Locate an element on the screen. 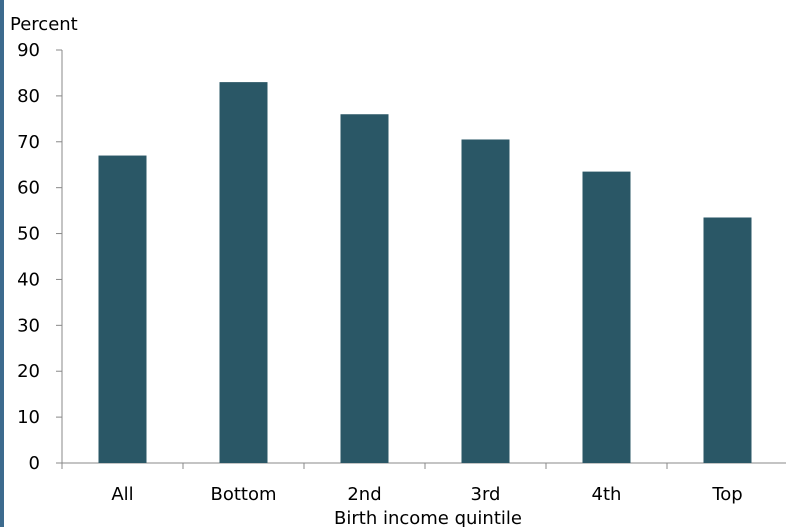 The height and width of the screenshot is (527, 786). x-tick-label: Top is located at coordinates (726, 494).